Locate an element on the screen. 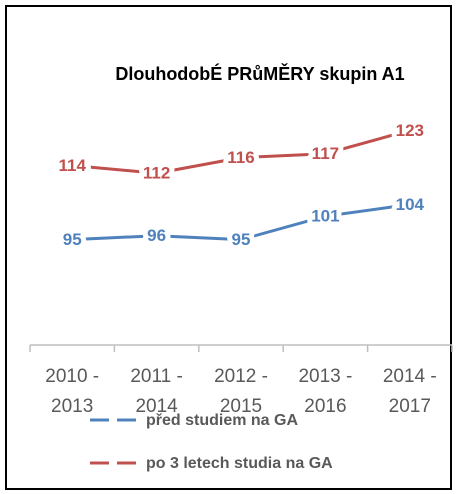 The image size is (456, 494). x-tick-label: 2014 - 2017 is located at coordinates (409, 391).